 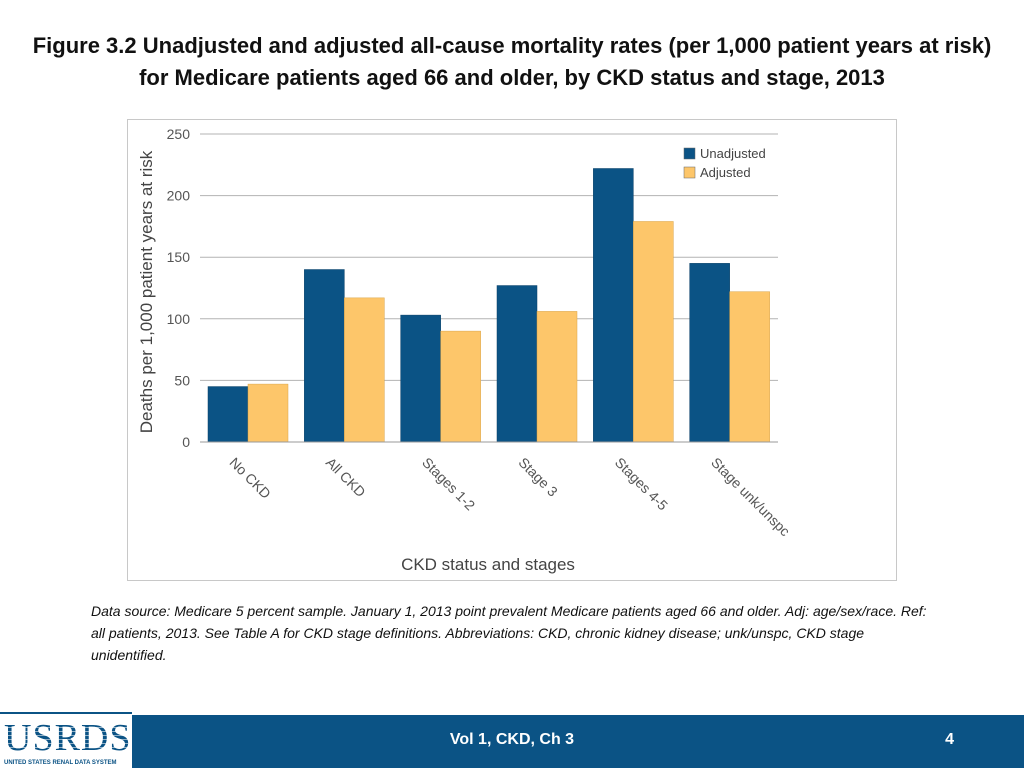 I want to click on legend-label: Adjusted, so click(x=725, y=172).